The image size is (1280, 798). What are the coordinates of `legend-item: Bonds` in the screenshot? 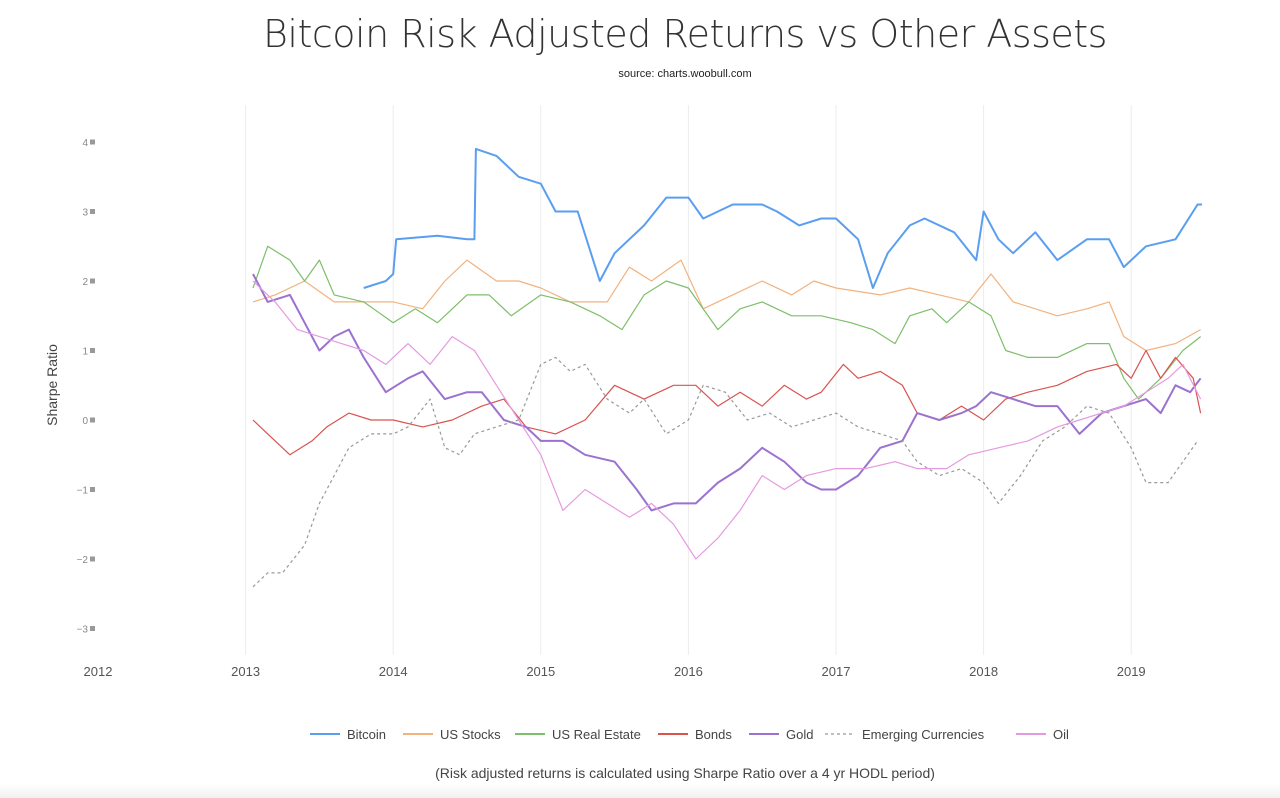 It's located at (695, 734).